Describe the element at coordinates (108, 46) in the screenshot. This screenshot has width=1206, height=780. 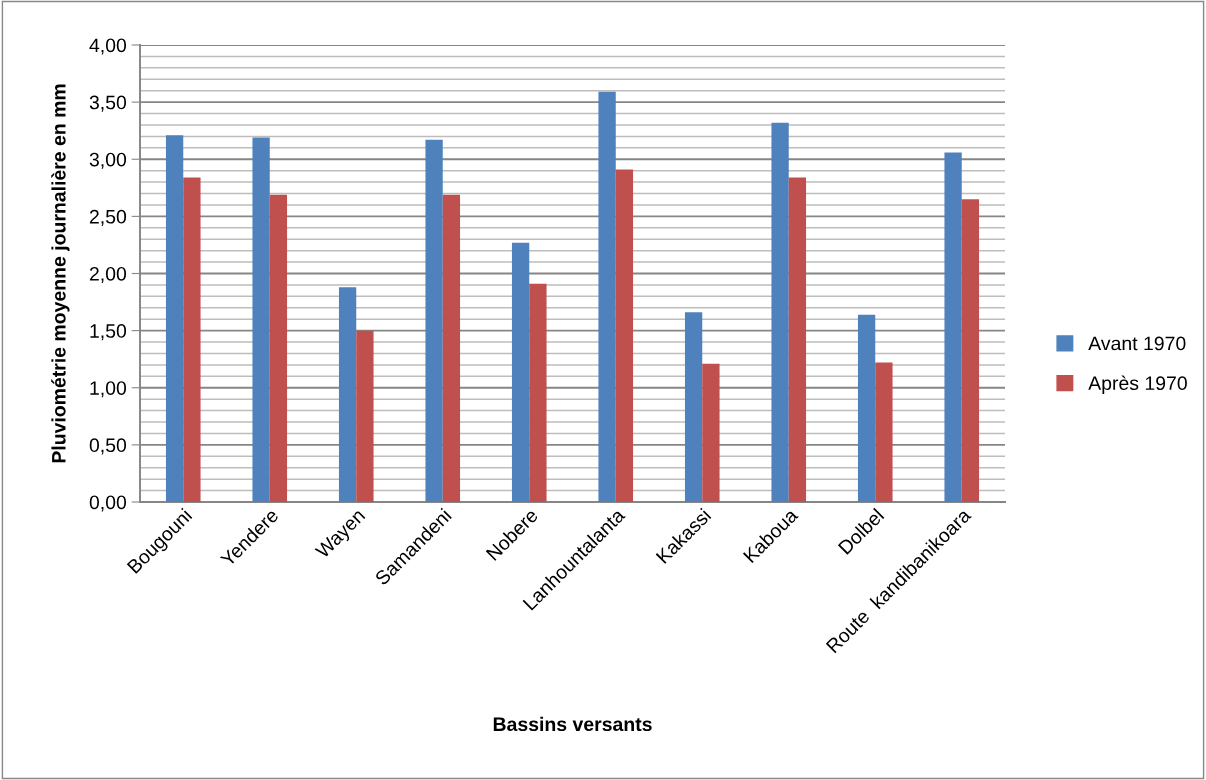
I see `y-tick-label: 4,00` at that location.